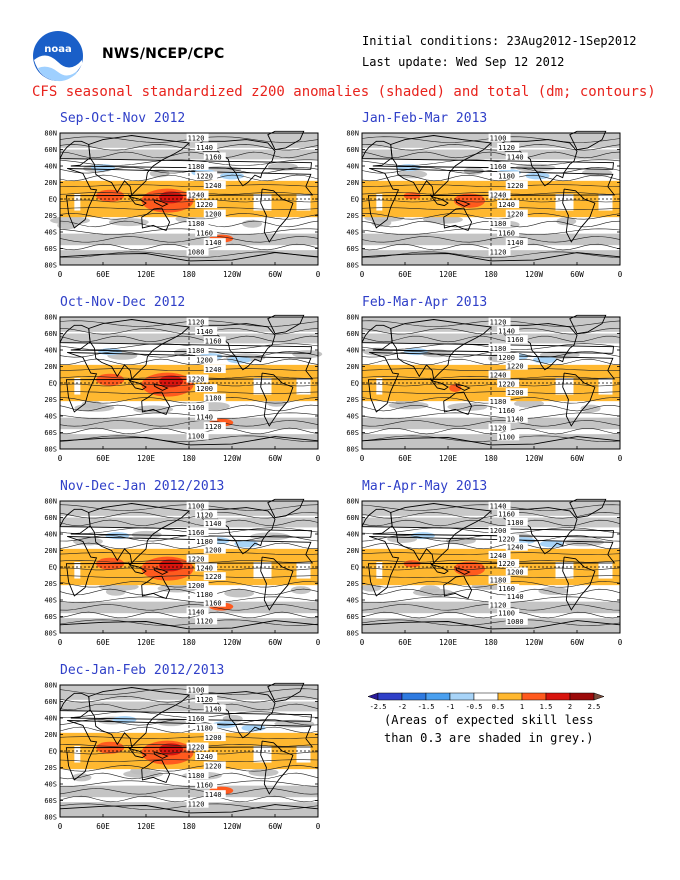 The height and width of the screenshot is (880, 680). I want to click on last-update: Last update: Wed Sep 12 2012, so click(463, 62).